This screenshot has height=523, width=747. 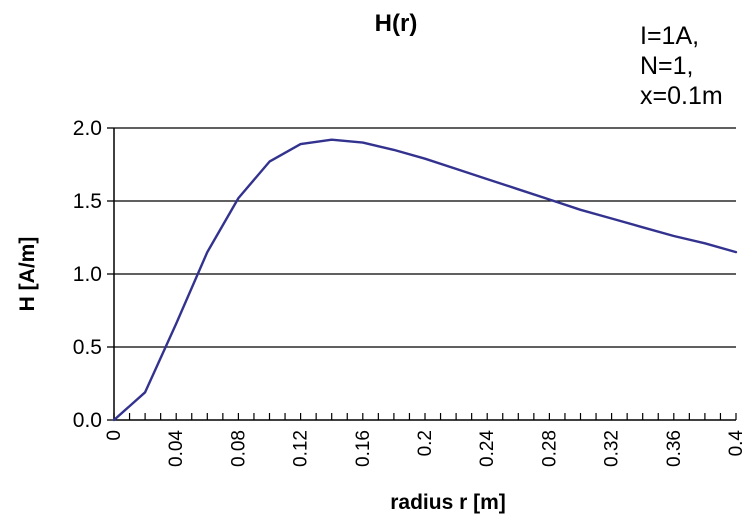 What do you see at coordinates (87, 420) in the screenshot?
I see `y-tick-label: 0.0` at bounding box center [87, 420].